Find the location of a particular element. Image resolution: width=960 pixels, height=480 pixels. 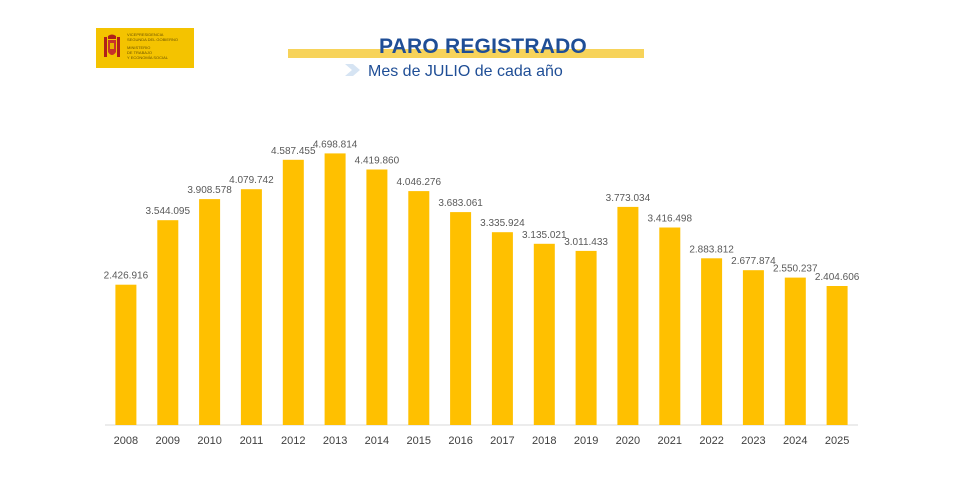

x-tick-label-2021: 2021 is located at coordinates (670, 441).